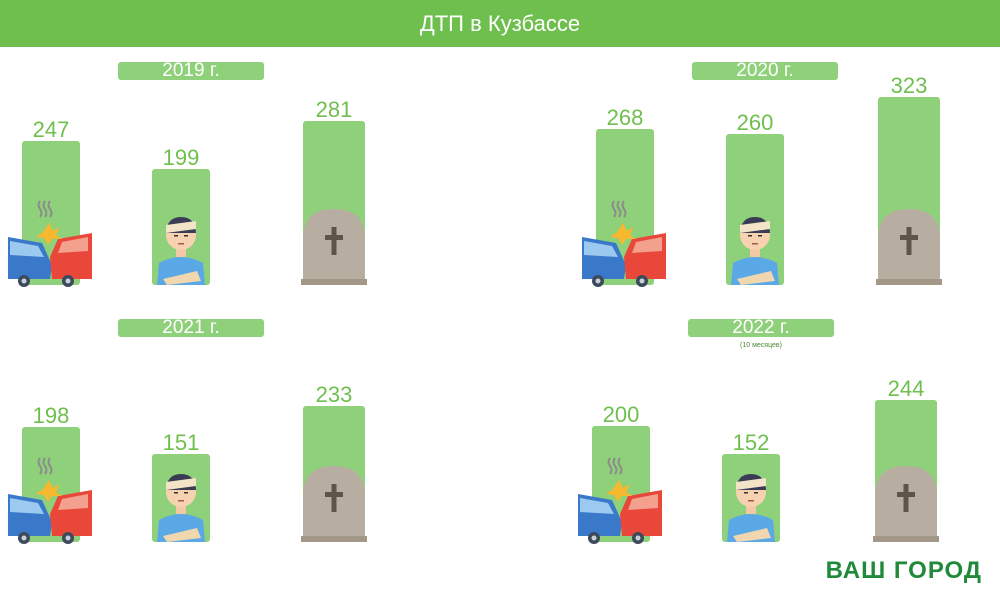 The width and height of the screenshot is (1000, 601). I want to click on value-label: 200, so click(621, 414).